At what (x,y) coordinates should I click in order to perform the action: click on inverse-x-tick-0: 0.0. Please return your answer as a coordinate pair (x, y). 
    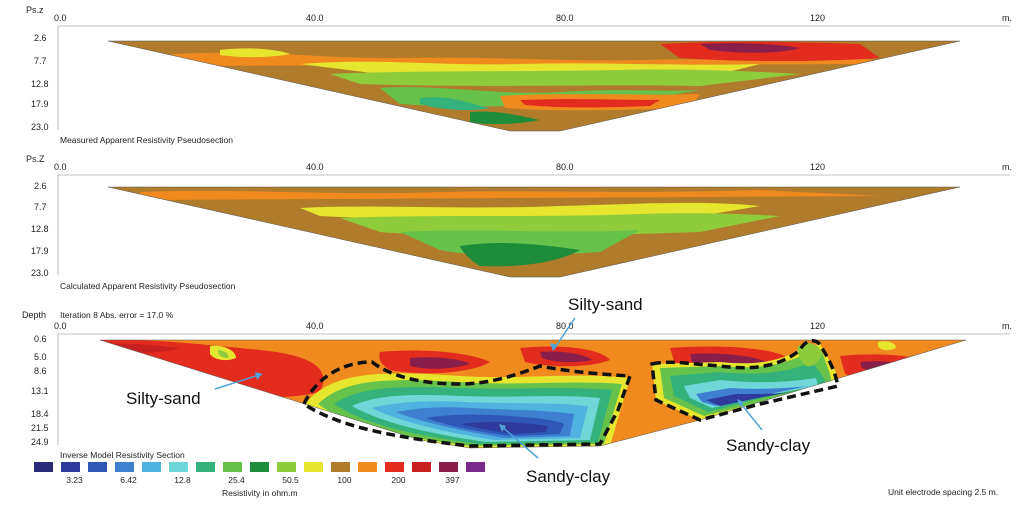
    Looking at the image, I should click on (60, 326).